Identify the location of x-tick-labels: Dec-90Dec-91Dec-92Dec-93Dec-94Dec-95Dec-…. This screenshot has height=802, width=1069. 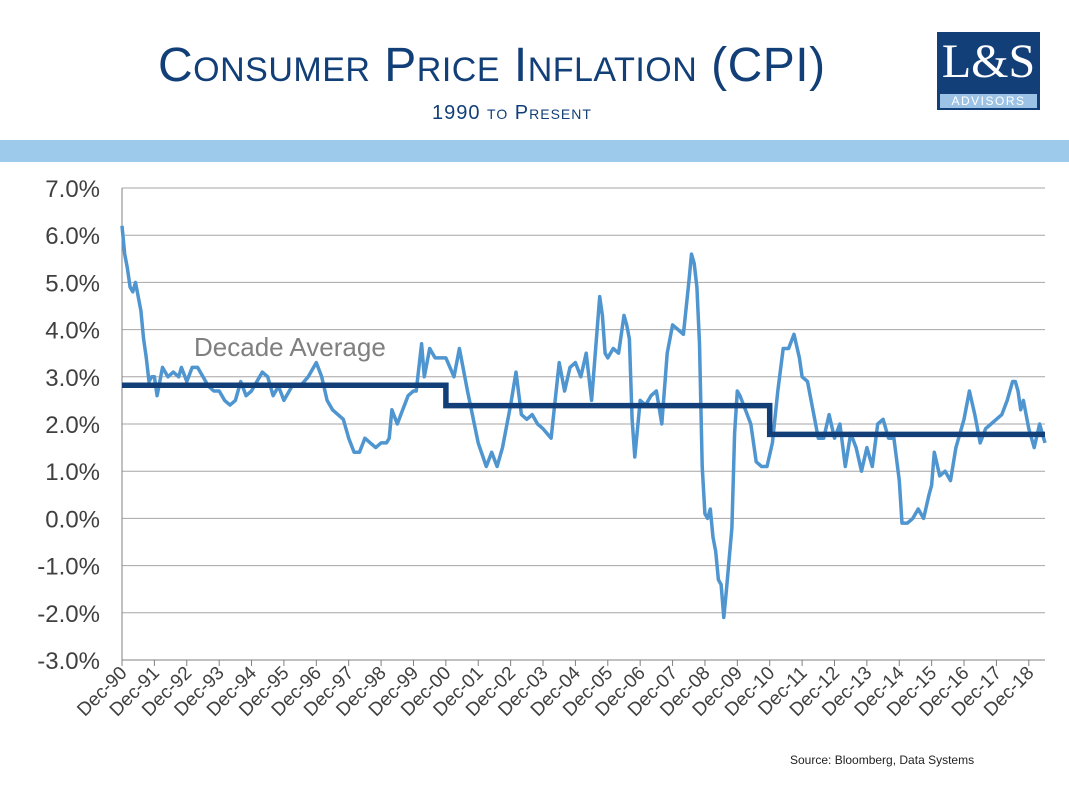
(555, 691).